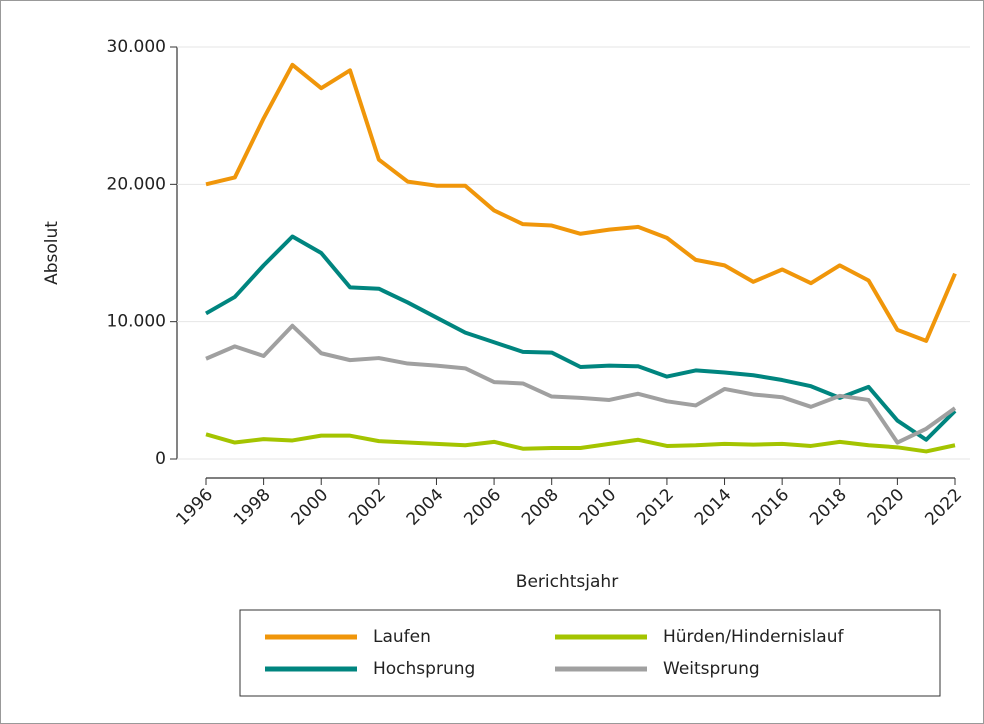  I want to click on y-tick-label: 30.000, so click(136, 47).